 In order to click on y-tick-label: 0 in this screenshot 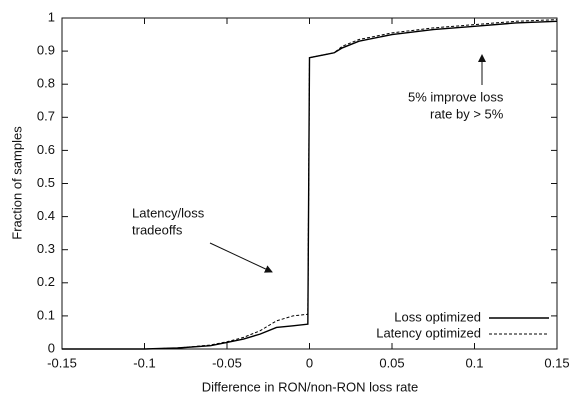, I will do `click(51, 347)`.